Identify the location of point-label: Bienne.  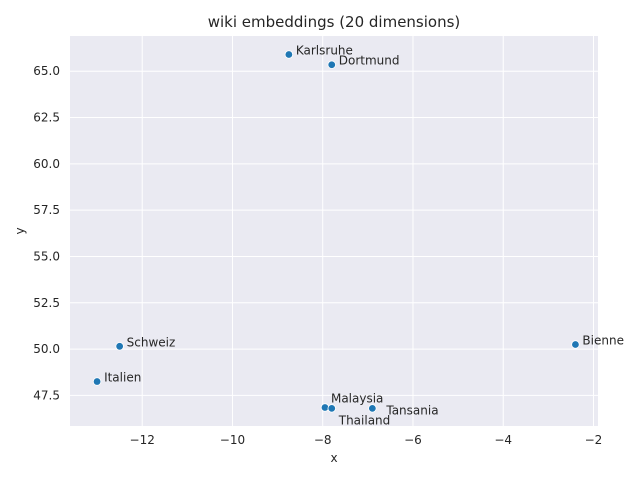
(603, 340).